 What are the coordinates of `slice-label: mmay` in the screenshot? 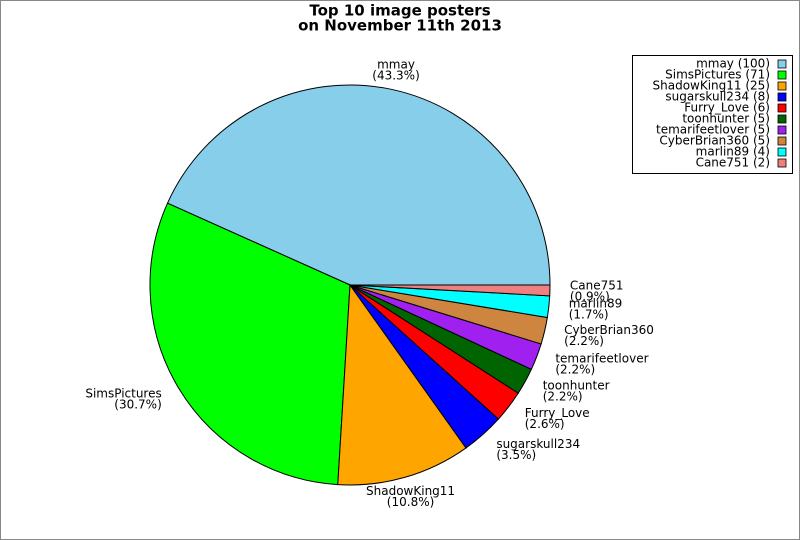 It's located at (396, 64).